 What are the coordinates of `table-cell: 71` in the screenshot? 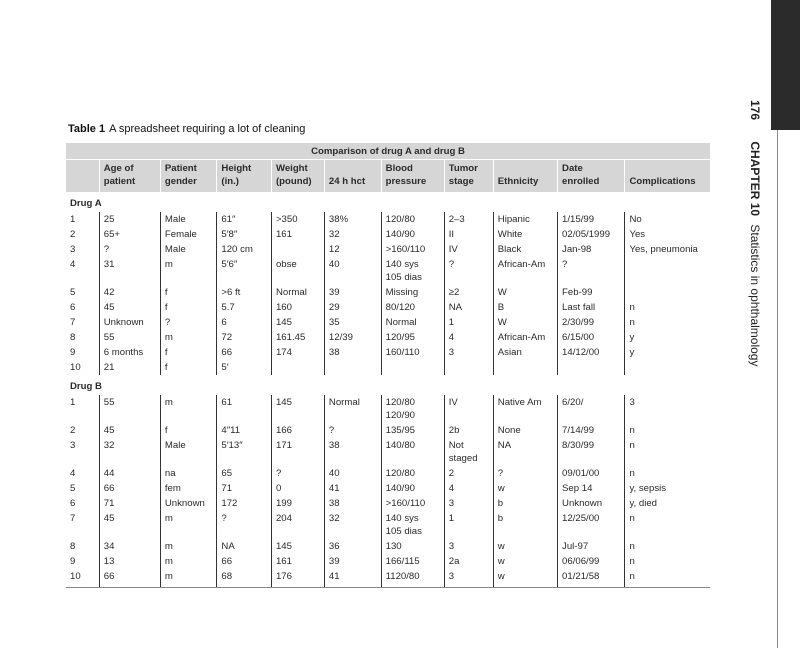 It's located at (244, 488).